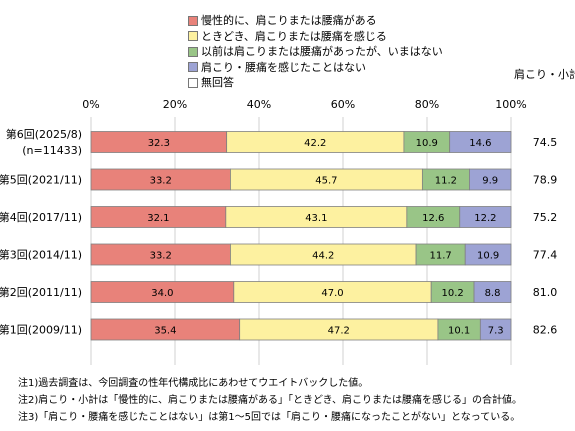 The height and width of the screenshot is (431, 575). I want to click on bar-value-label: 12.6, so click(433, 218).